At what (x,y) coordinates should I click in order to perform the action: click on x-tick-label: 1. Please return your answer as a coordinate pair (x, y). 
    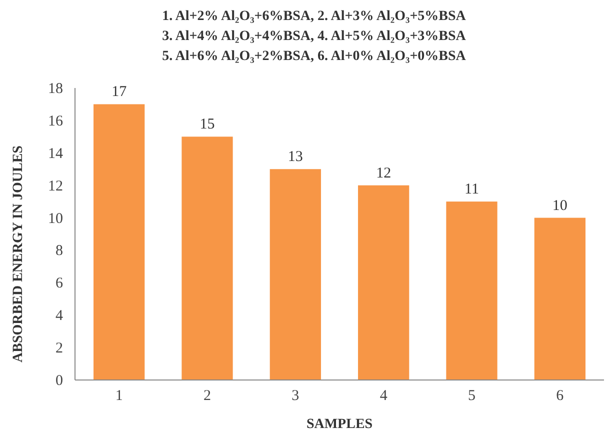
    Looking at the image, I should click on (119, 396).